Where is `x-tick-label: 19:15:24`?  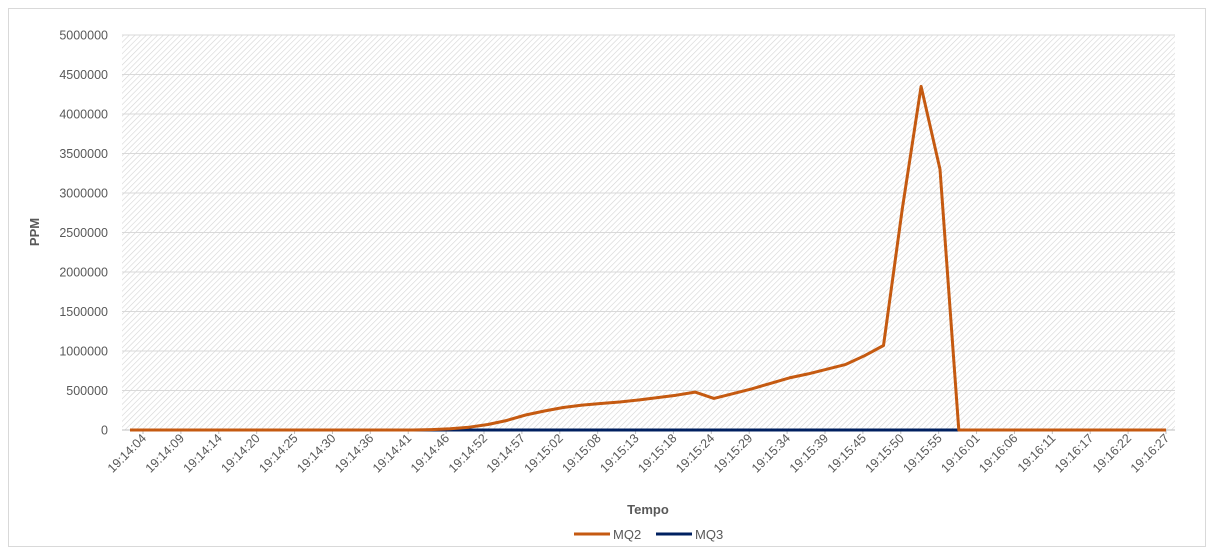
x-tick-label: 19:15:24 is located at coordinates (695, 453).